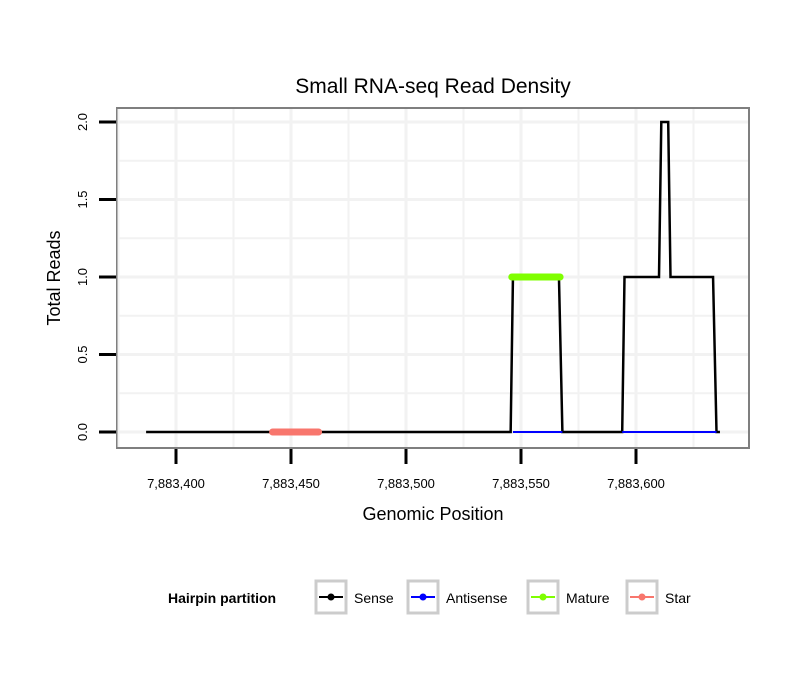 This screenshot has height=695, width=810. What do you see at coordinates (477, 598) in the screenshot?
I see `legend-label: Antisense` at bounding box center [477, 598].